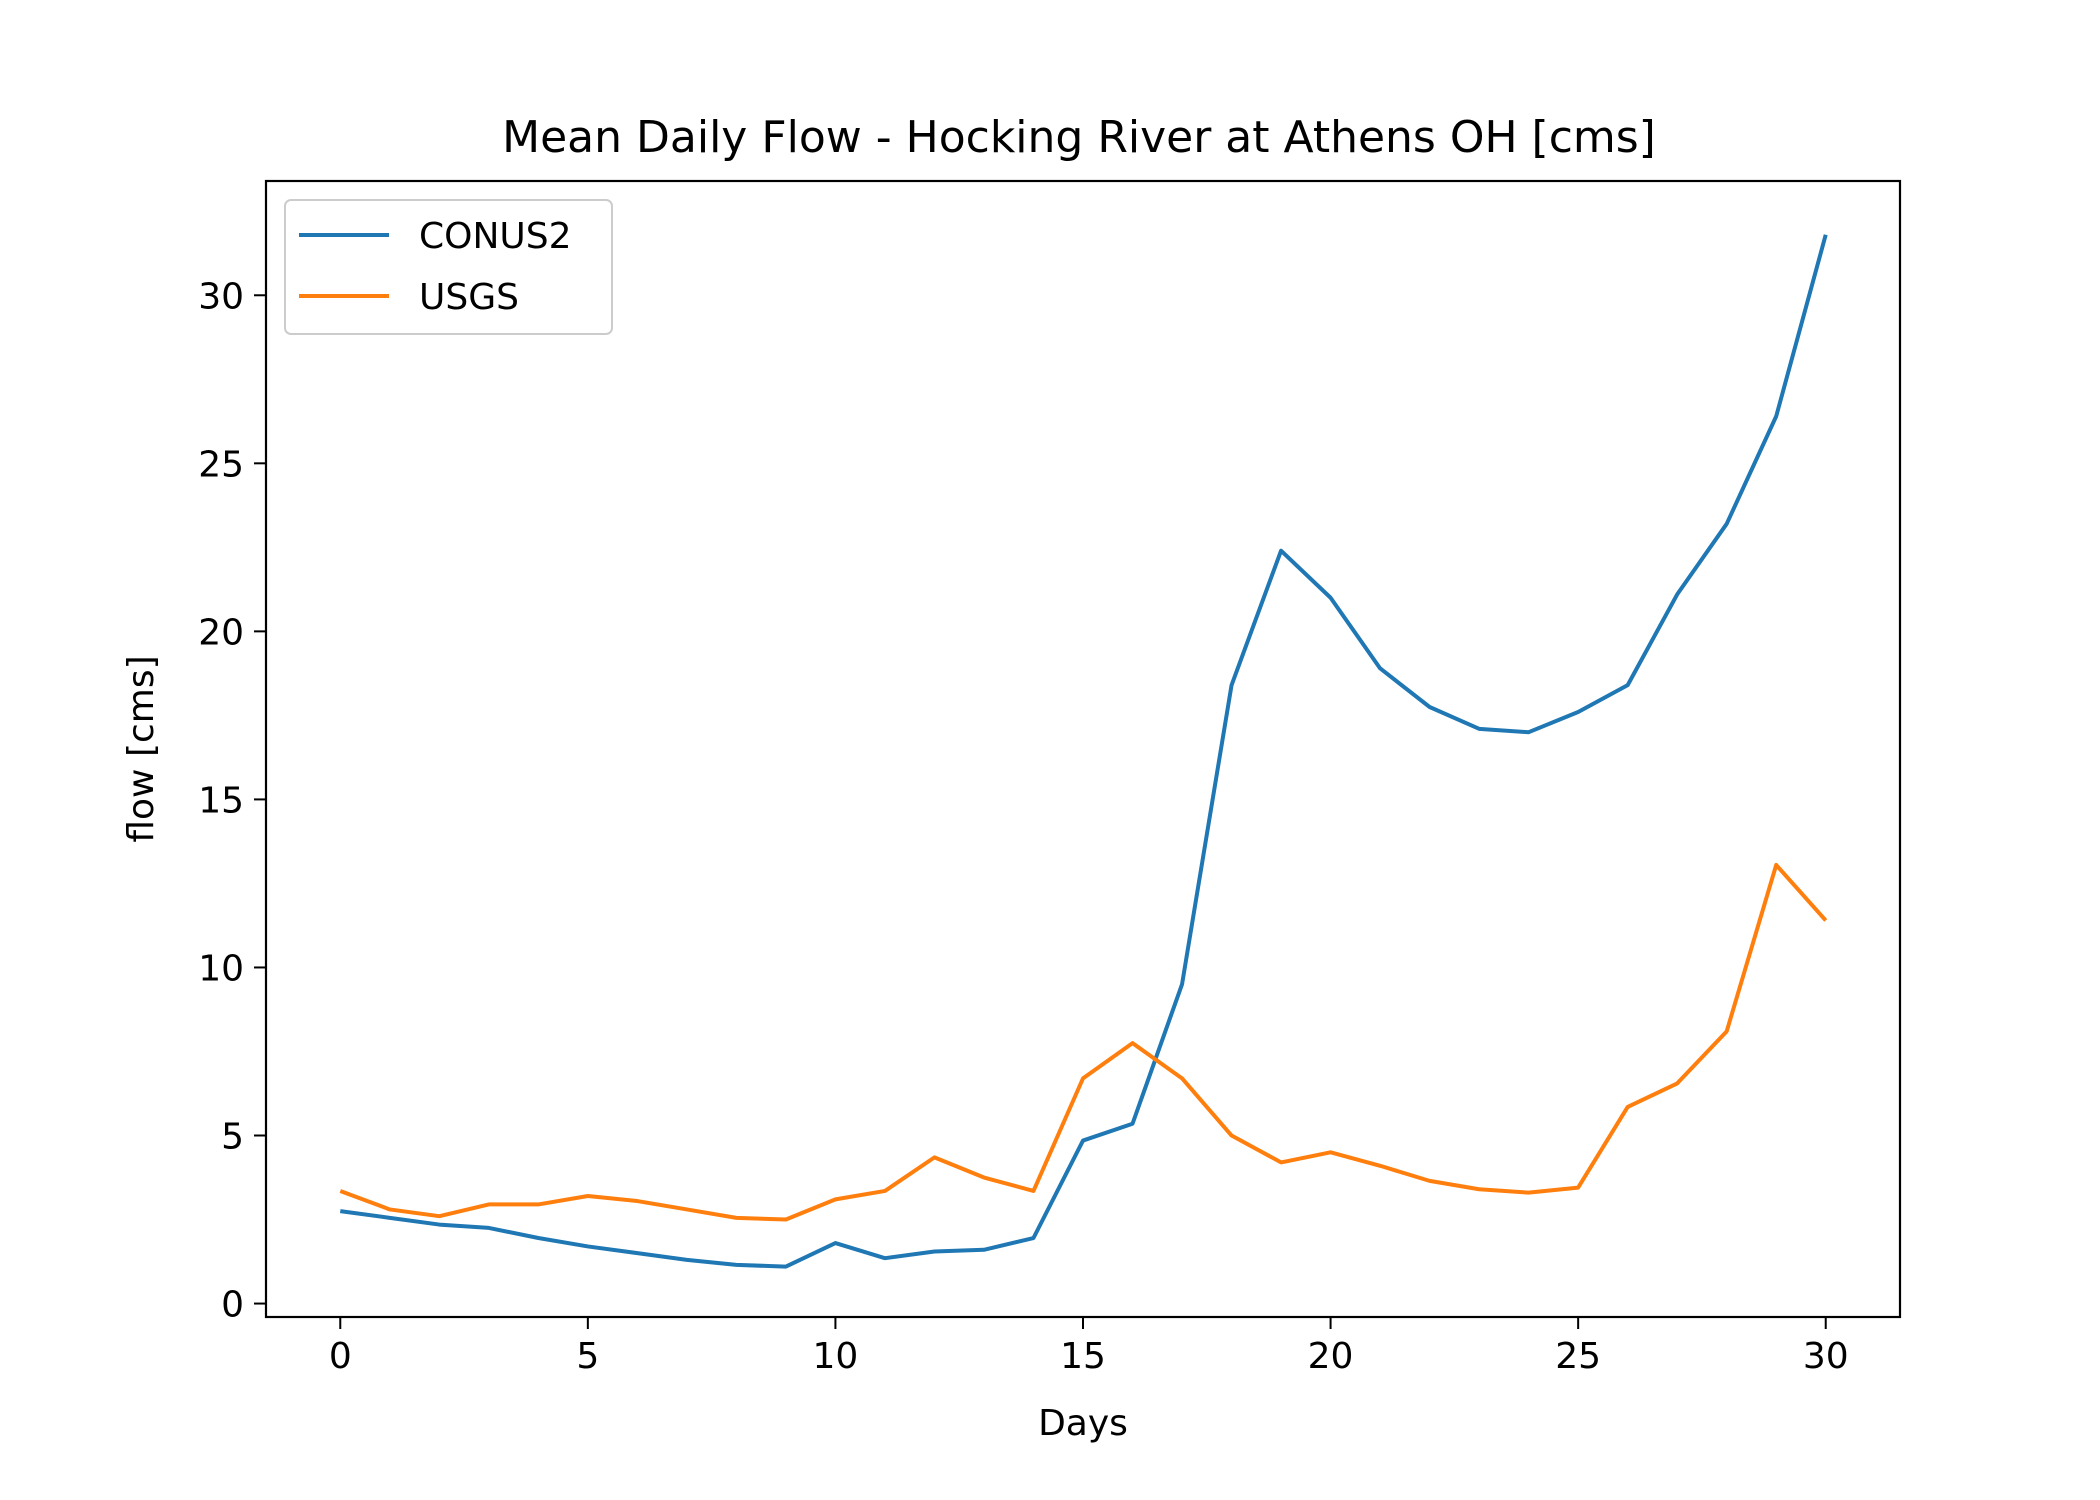 Image resolution: width=2100 pixels, height=1500 pixels. Describe the element at coordinates (1083, 1356) in the screenshot. I see `x-tick-label-15: 15` at that location.